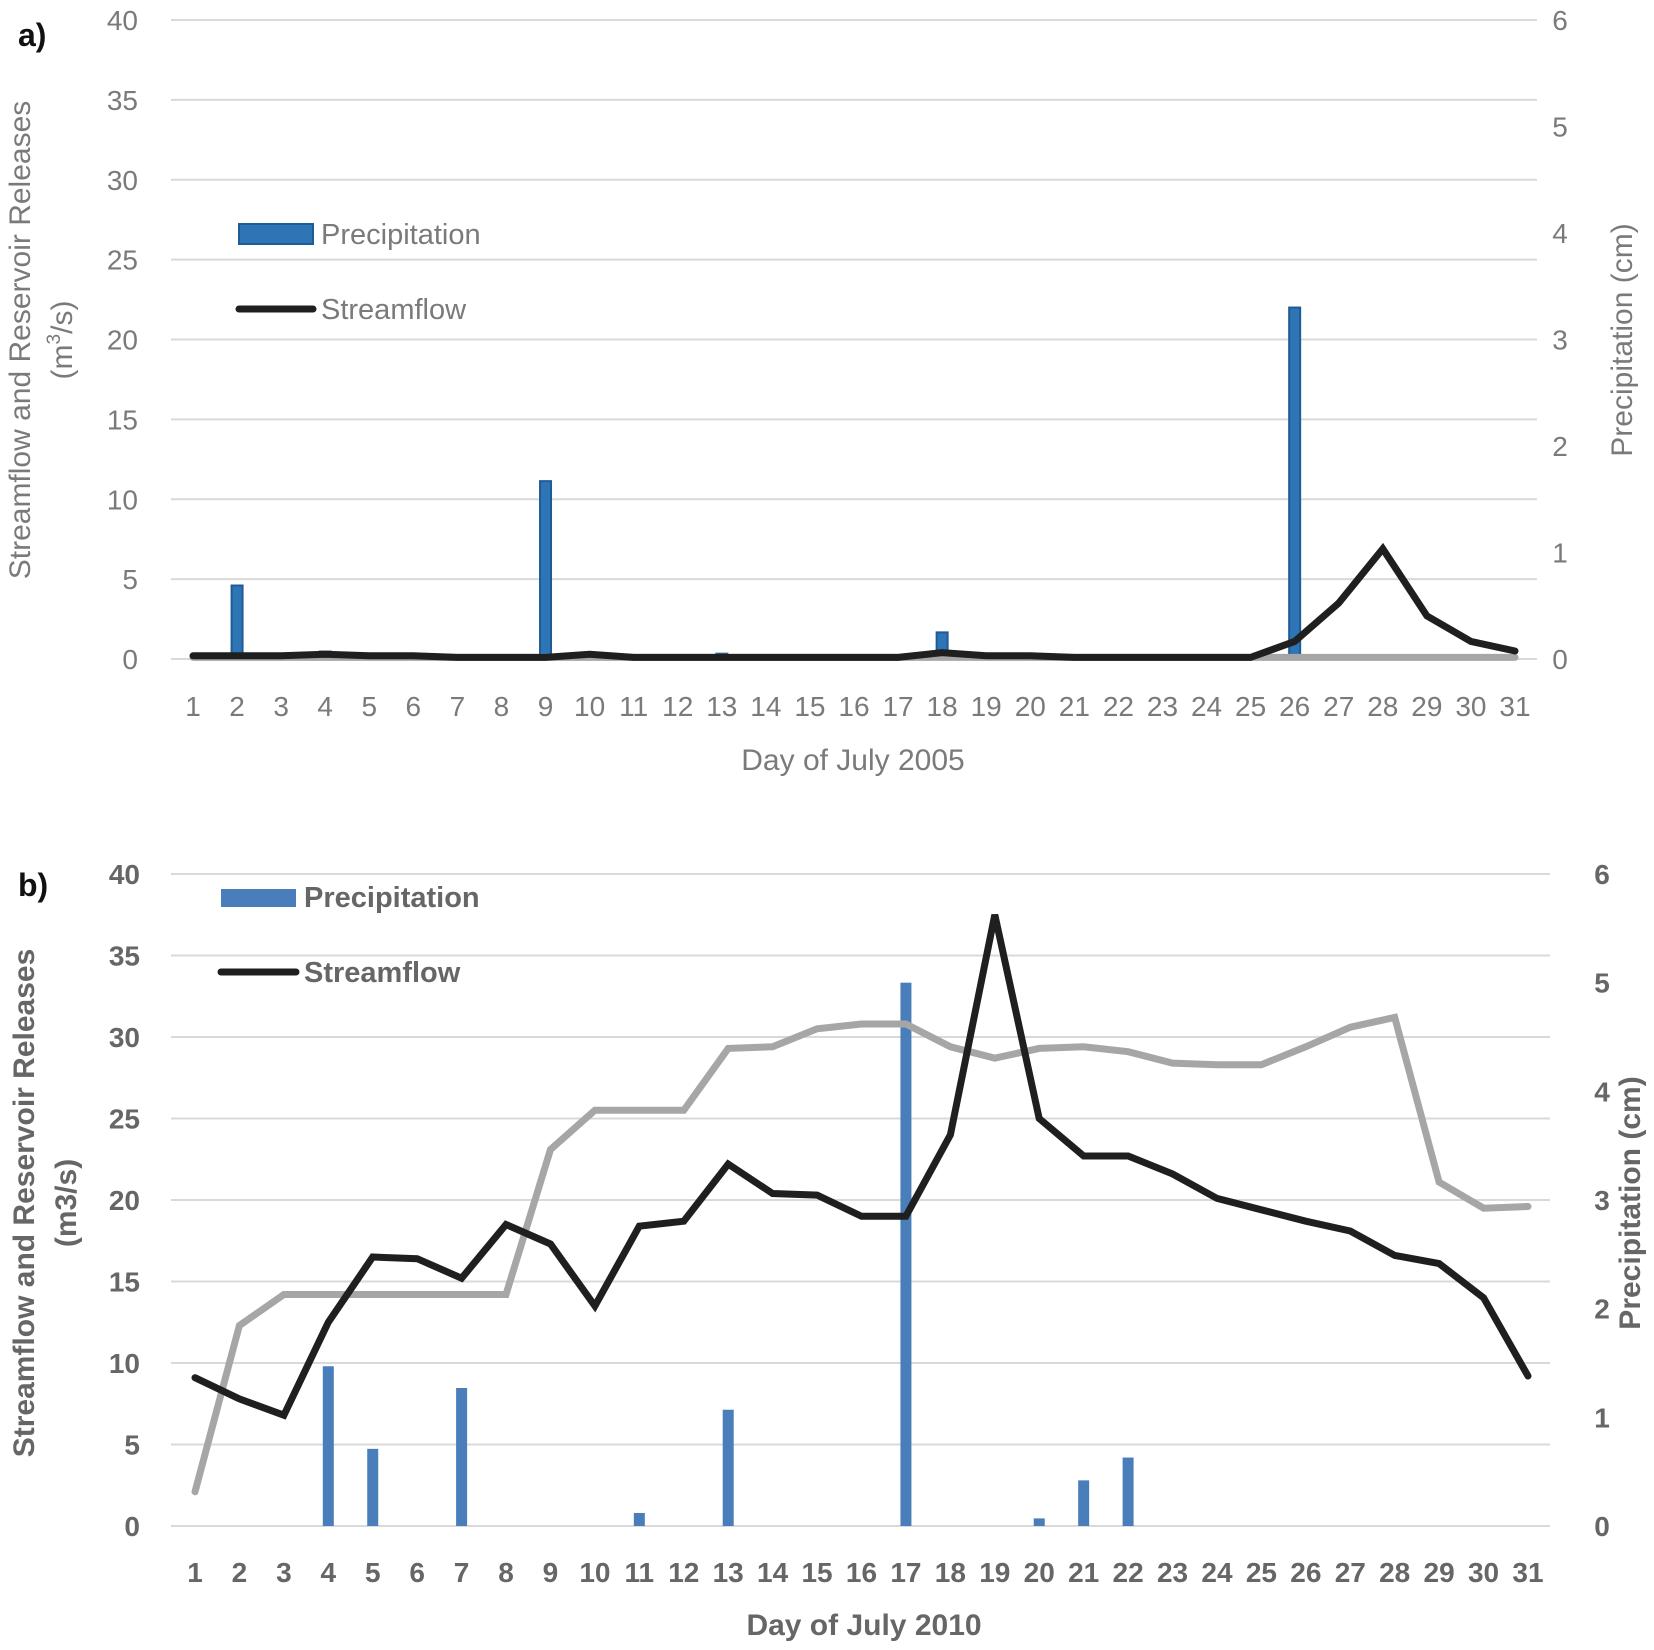 The image size is (1654, 1650). I want to click on panel-a-y-title-line1: Streamflow and Reservoir Releases, so click(20, 340).